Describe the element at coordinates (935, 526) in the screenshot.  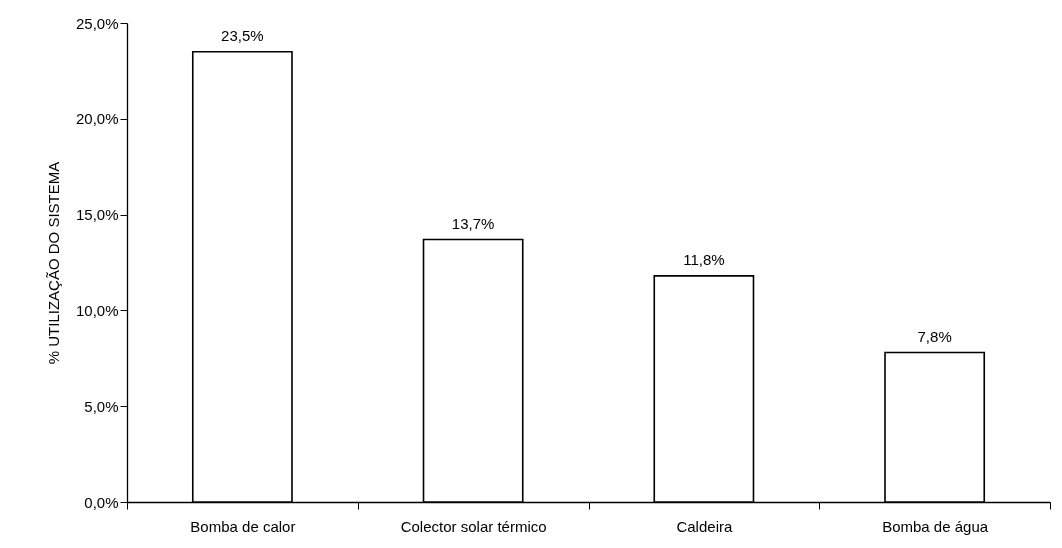
I see `x-tick-label: Bomba de água` at that location.